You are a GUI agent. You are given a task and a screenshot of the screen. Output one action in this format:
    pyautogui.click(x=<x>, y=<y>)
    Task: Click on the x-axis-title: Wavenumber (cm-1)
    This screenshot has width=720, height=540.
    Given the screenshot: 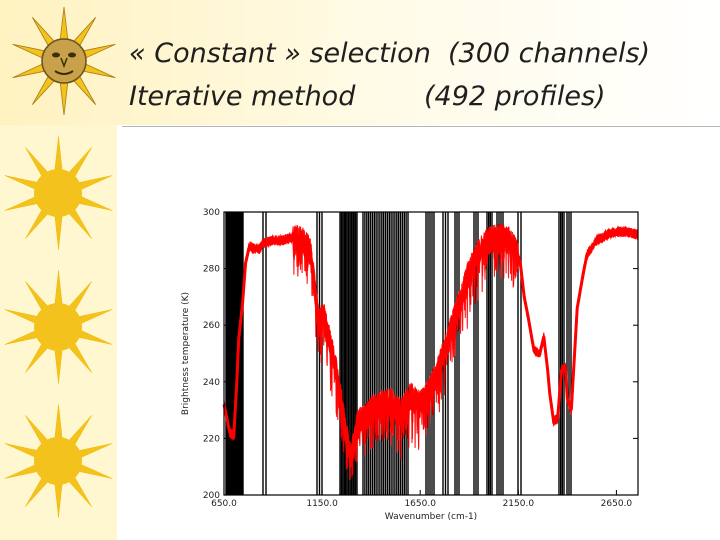 What is the action you would take?
    pyautogui.click(x=431, y=517)
    